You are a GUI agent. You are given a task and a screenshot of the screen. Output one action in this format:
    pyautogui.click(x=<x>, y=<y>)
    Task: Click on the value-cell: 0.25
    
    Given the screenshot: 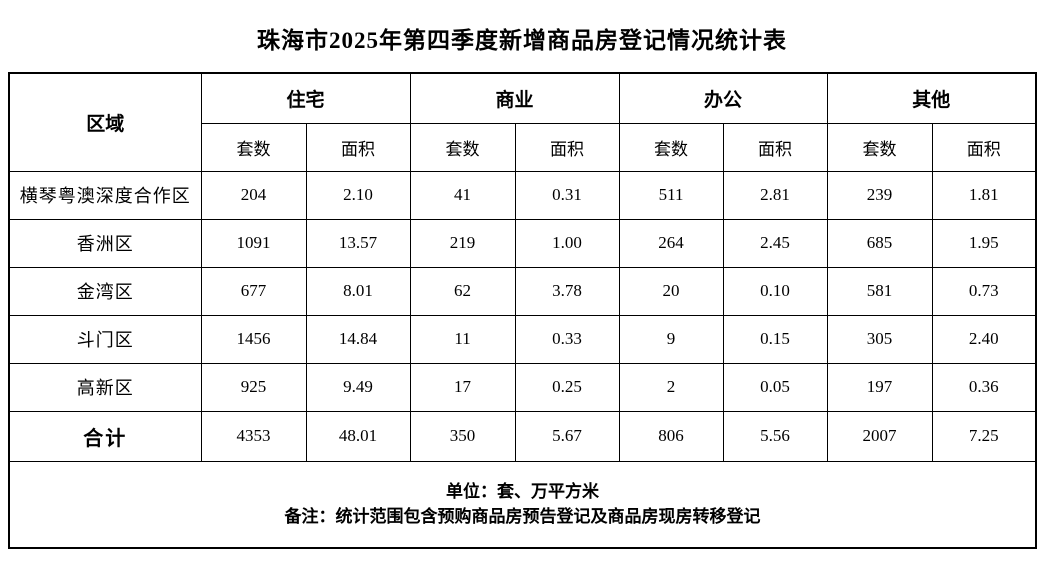 What is the action you would take?
    pyautogui.click(x=567, y=387)
    